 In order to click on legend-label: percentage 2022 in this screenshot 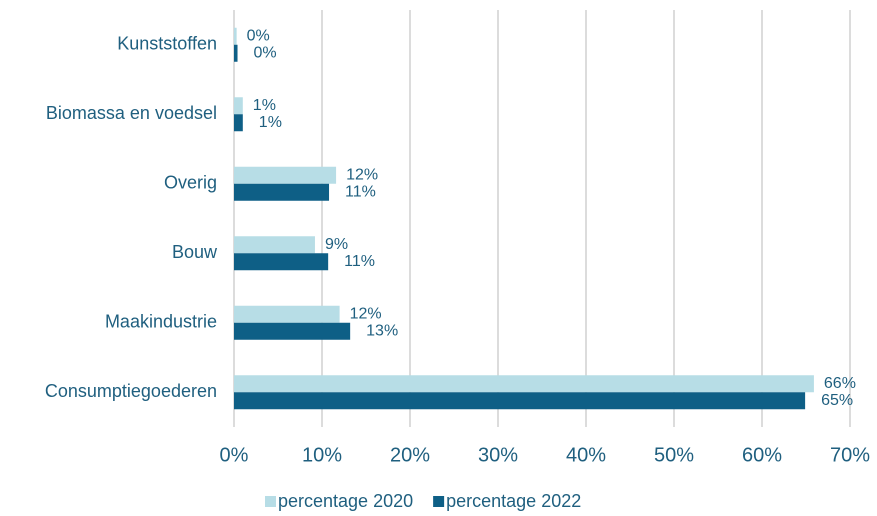, I will do `click(513, 501)`.